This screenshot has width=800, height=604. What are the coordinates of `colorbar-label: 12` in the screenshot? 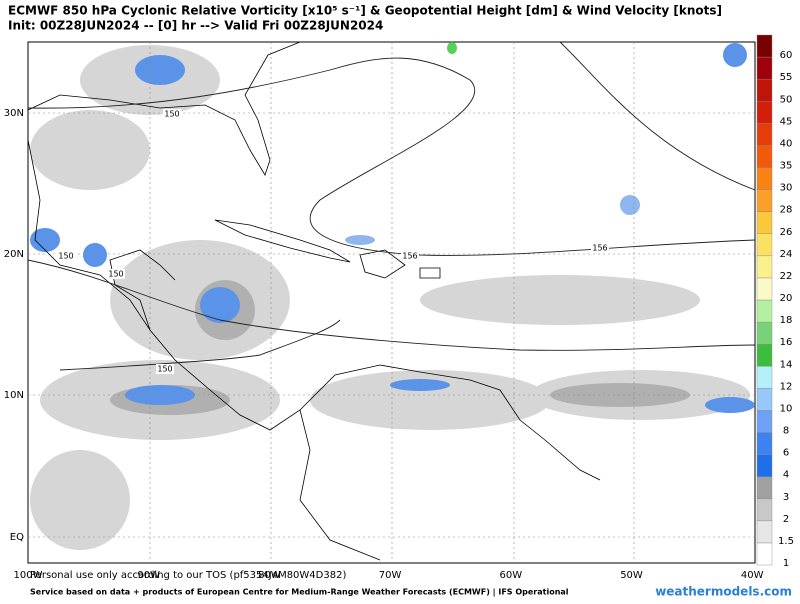 It's located at (786, 386).